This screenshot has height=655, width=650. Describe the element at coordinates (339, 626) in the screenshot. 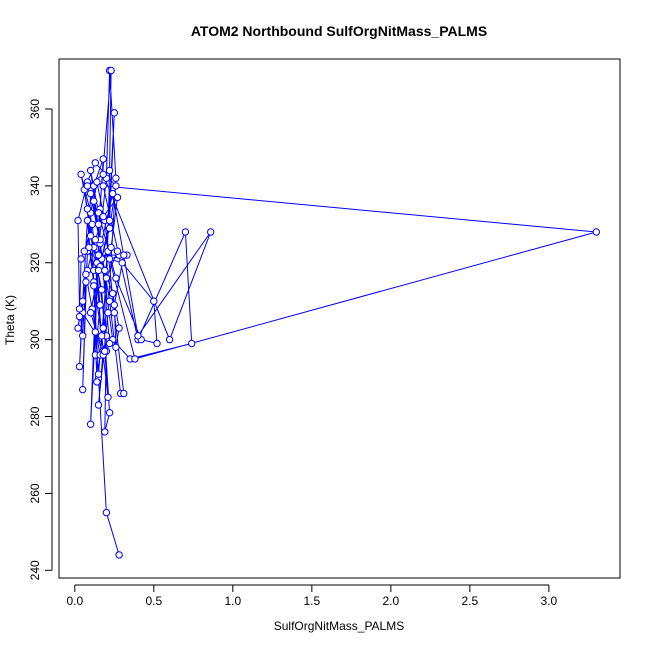

I see `x-axis-label: SulfOrgNitMass_PALMS` at that location.